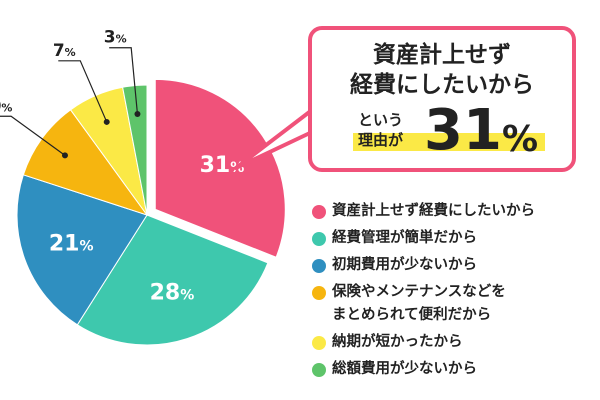  I want to click on legend-label-3: 初期費用が少ないから, so click(404, 265).